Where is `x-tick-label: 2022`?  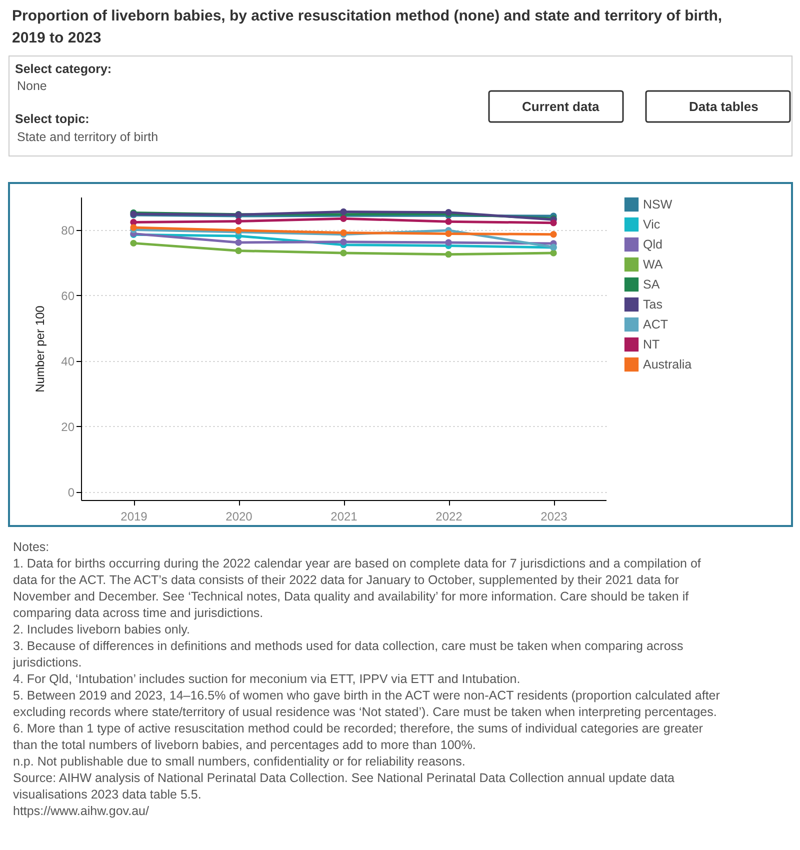 x-tick-label: 2022 is located at coordinates (449, 517).